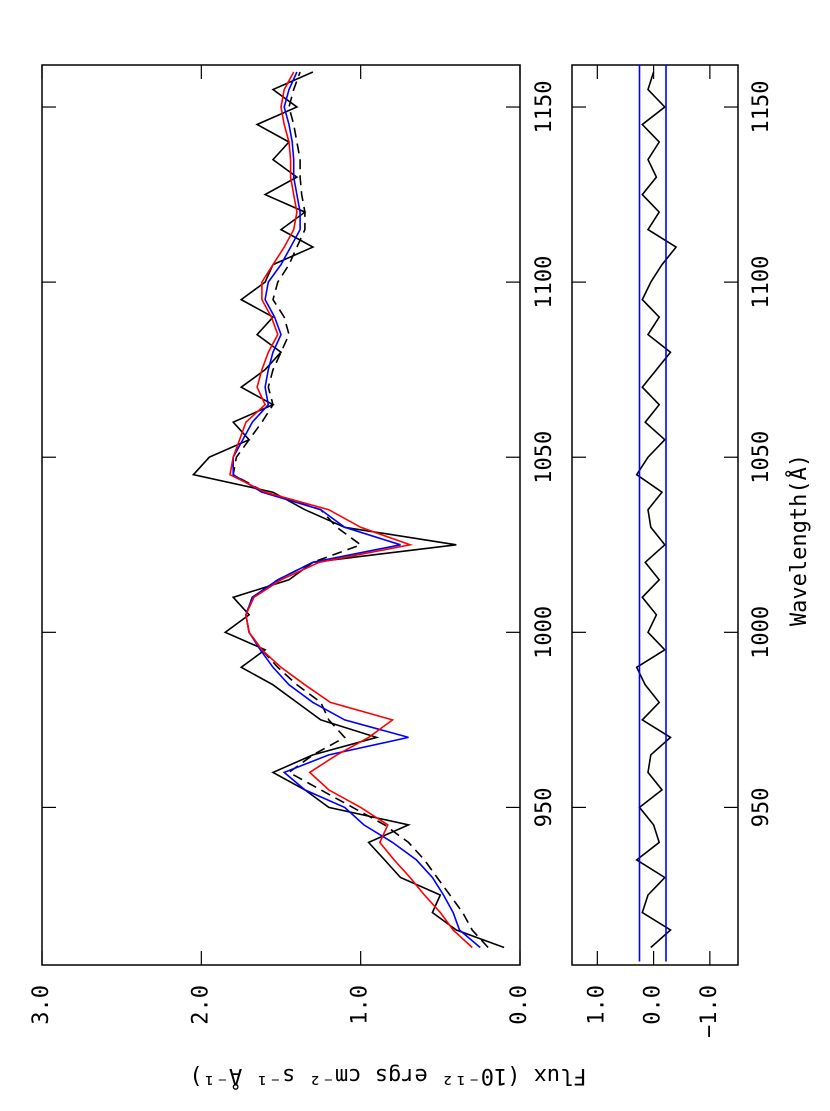 The image size is (830, 1111). What do you see at coordinates (41, 1005) in the screenshot?
I see `y-tick-label: 3.0` at bounding box center [41, 1005].